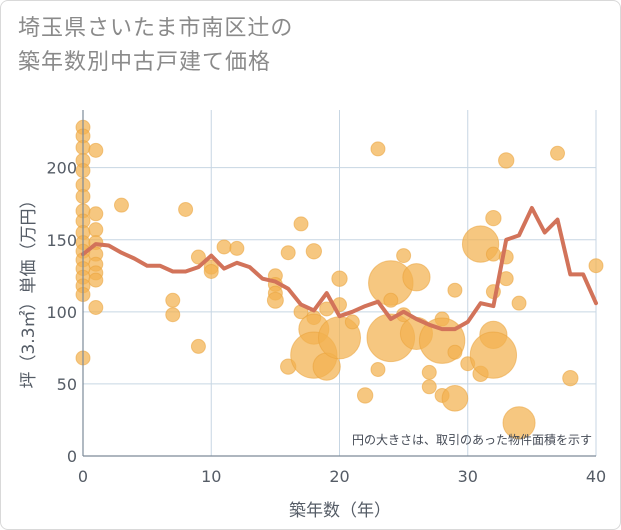  I want to click on y-tick-label: 200, so click(61, 168).